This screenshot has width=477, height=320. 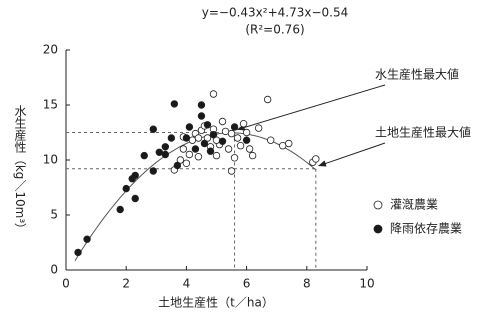 I want to click on legend-label: 降雨依存農業, so click(x=426, y=228).